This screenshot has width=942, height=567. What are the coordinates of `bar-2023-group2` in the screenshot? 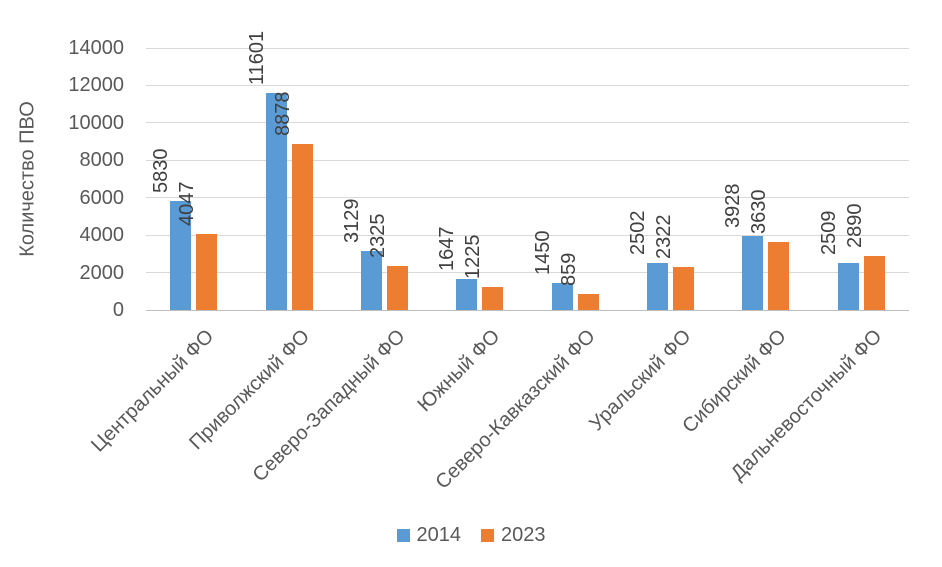 It's located at (302, 227).